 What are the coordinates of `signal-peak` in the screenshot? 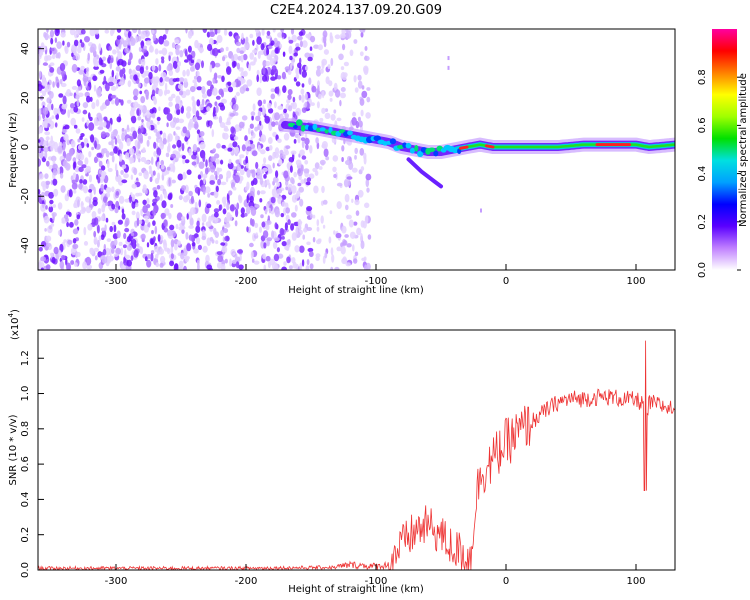 It's located at (464, 147).